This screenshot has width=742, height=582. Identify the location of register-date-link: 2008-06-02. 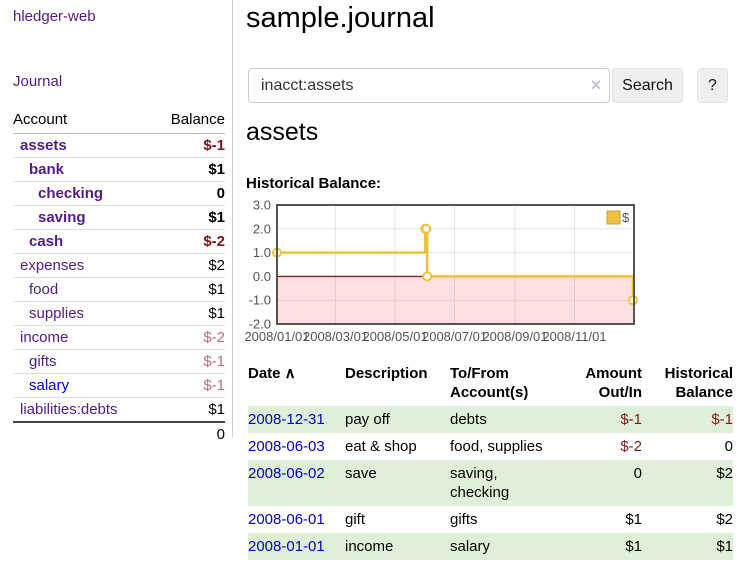
(286, 473).